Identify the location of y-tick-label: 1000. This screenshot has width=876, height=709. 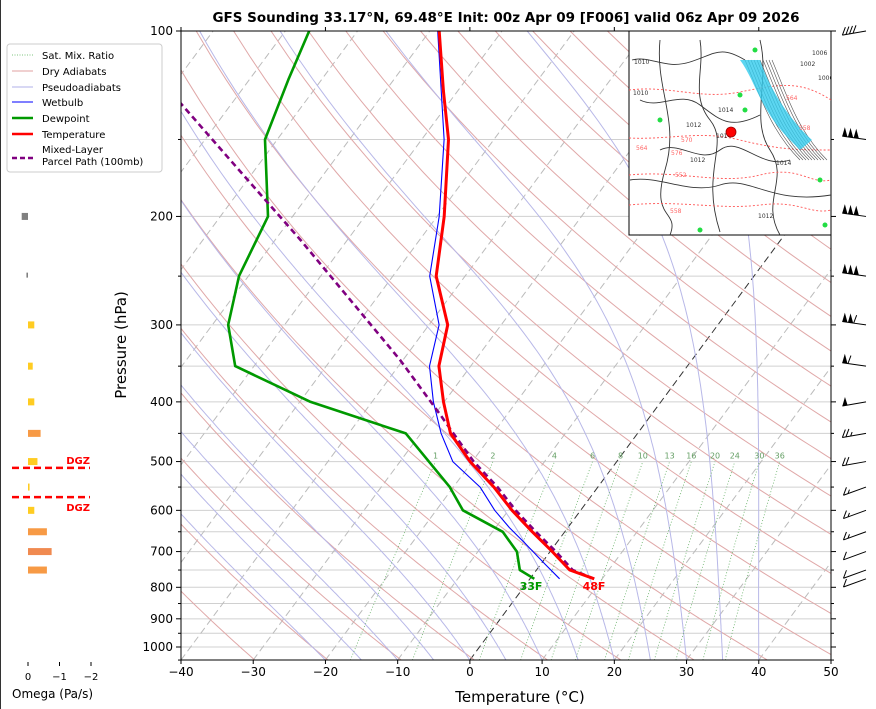
(157, 647).